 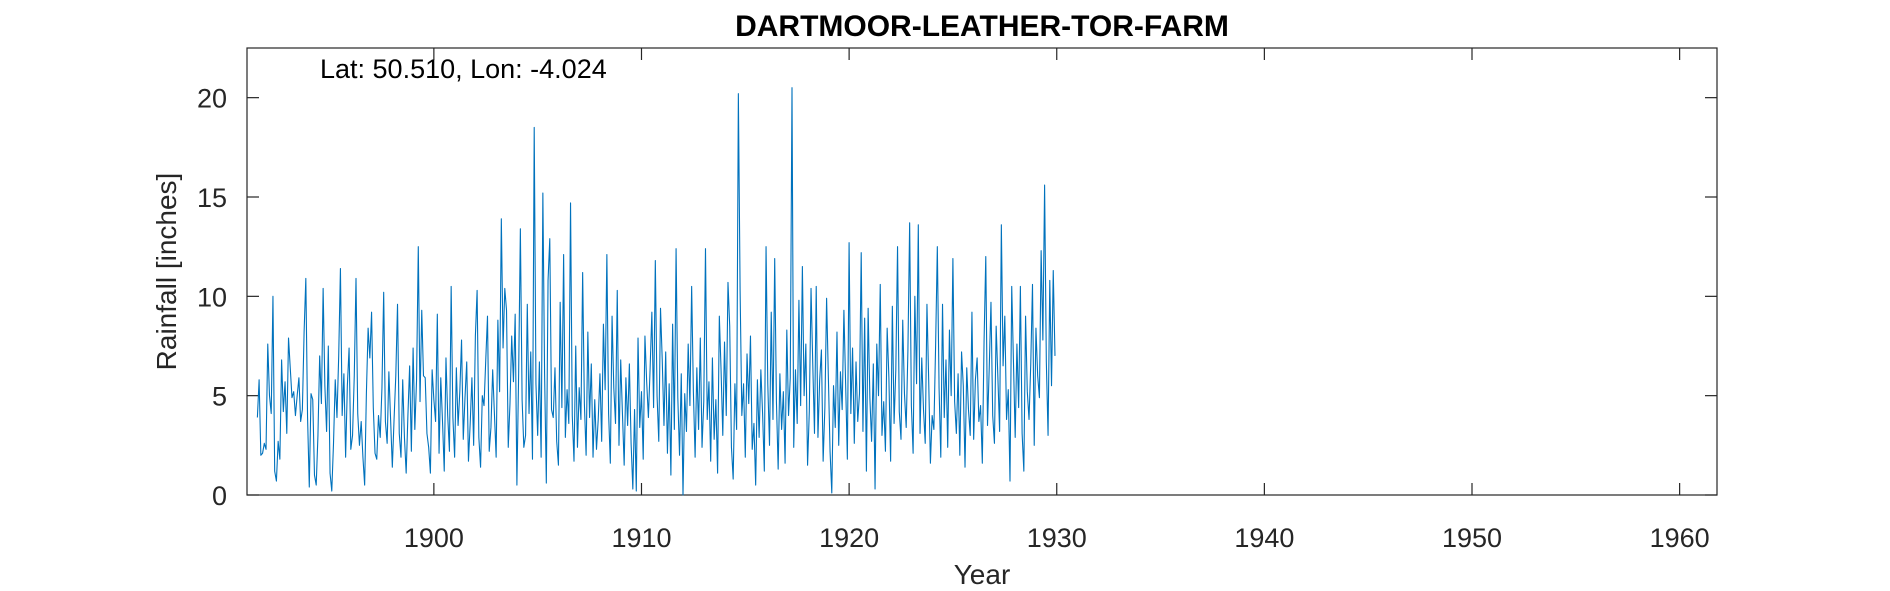 I want to click on y-tick-label: 5, so click(x=219, y=397).